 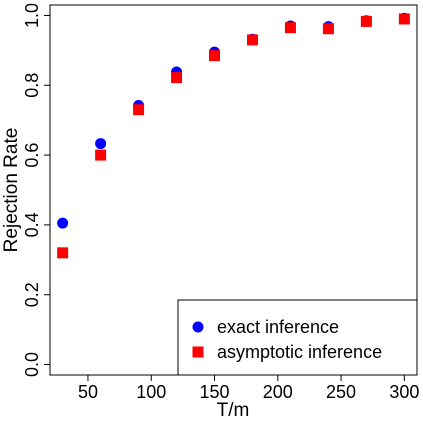 I want to click on legend-marker-exact-inference, so click(x=198, y=327).